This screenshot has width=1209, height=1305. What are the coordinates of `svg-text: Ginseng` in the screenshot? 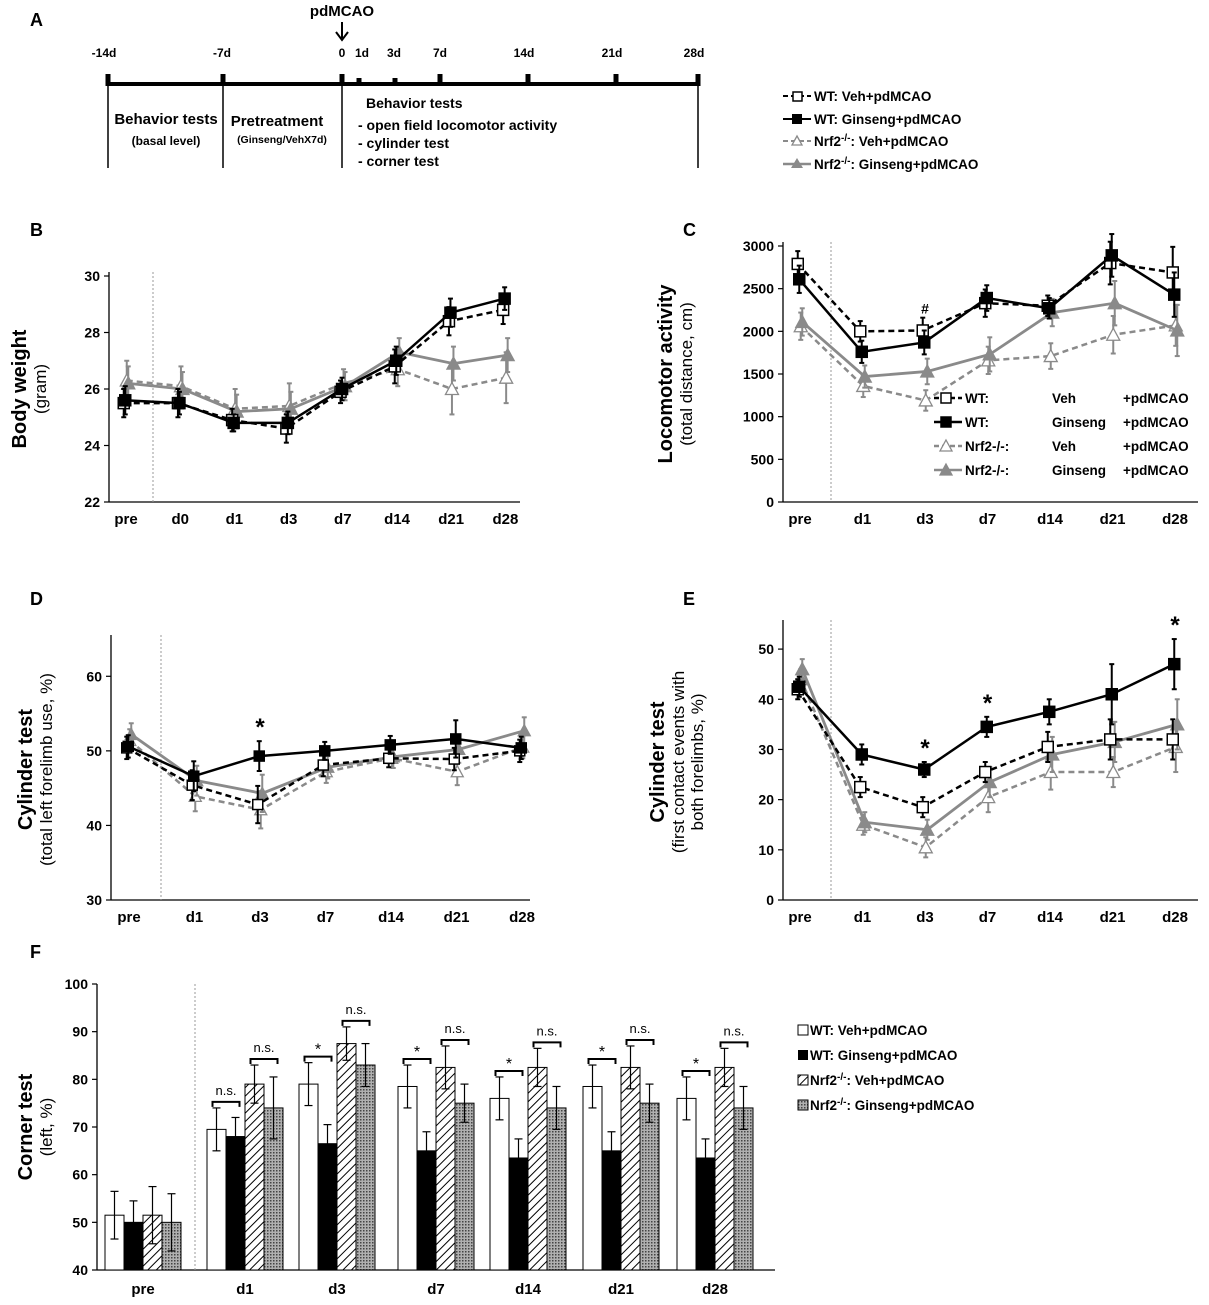 It's located at (1079, 422).